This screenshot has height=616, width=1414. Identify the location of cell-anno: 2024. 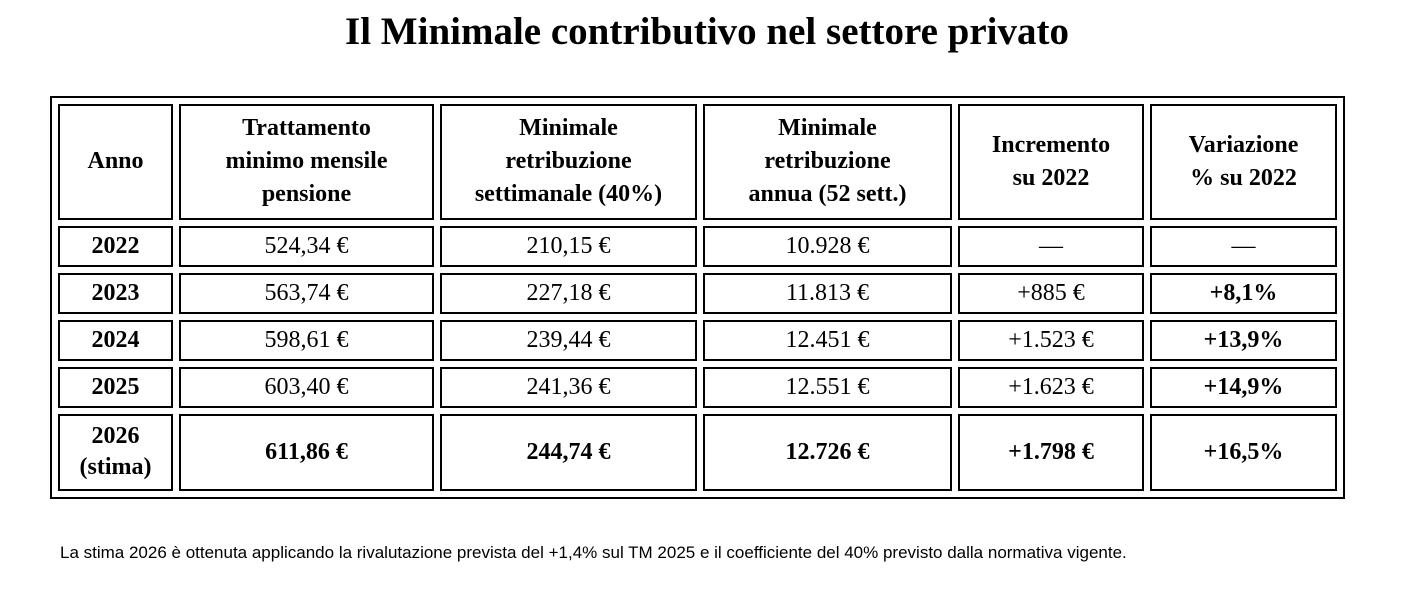
(115, 340).